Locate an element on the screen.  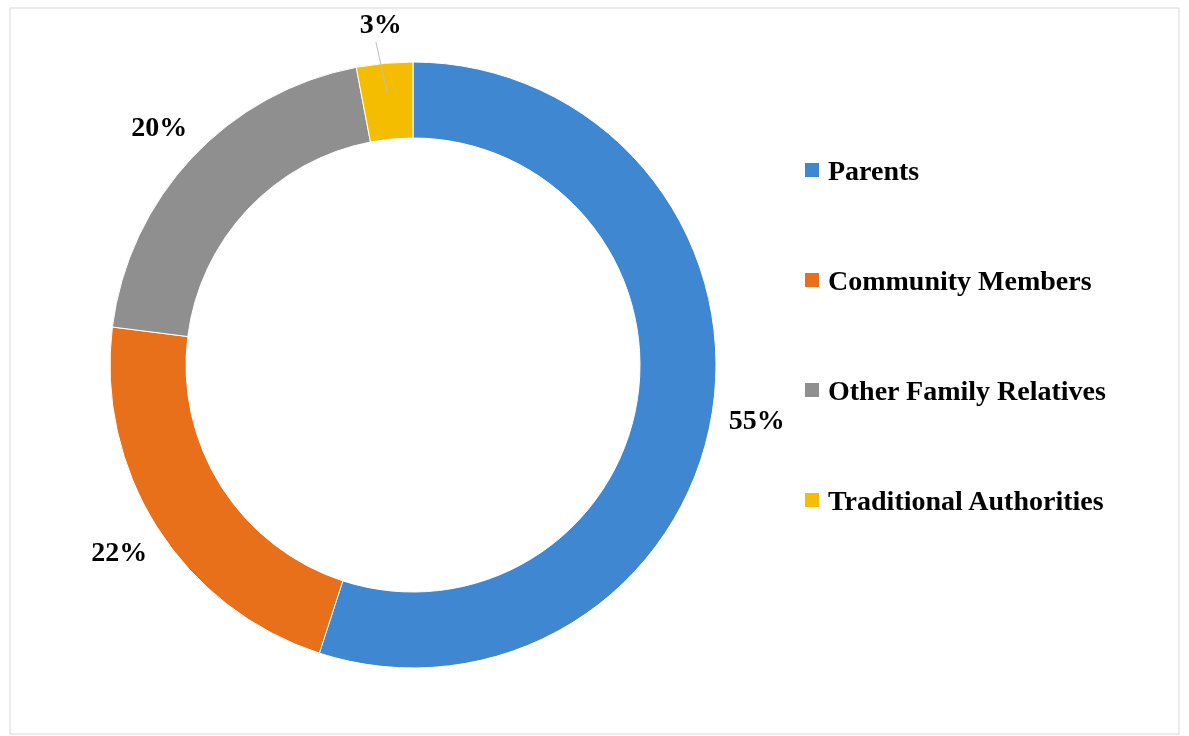
legend-label: Parents is located at coordinates (874, 170).